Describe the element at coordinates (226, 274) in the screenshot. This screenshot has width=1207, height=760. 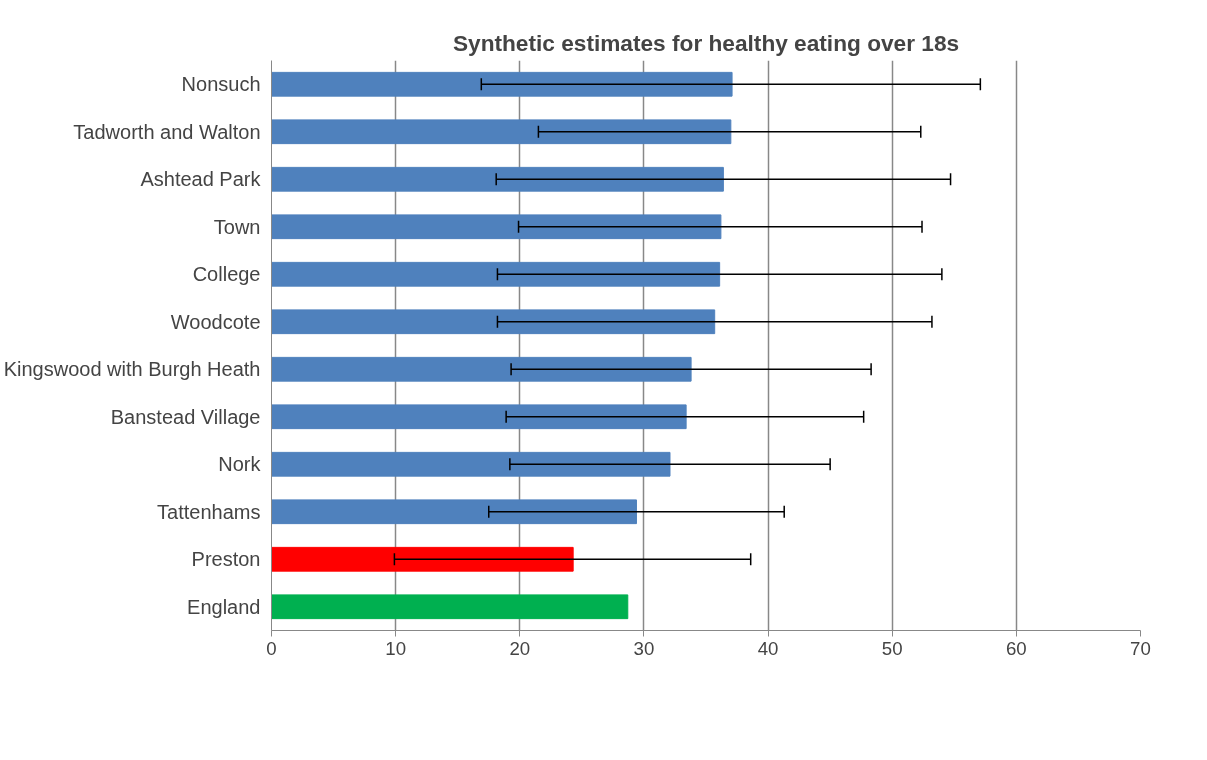
I see `y-tick-label: College` at that location.